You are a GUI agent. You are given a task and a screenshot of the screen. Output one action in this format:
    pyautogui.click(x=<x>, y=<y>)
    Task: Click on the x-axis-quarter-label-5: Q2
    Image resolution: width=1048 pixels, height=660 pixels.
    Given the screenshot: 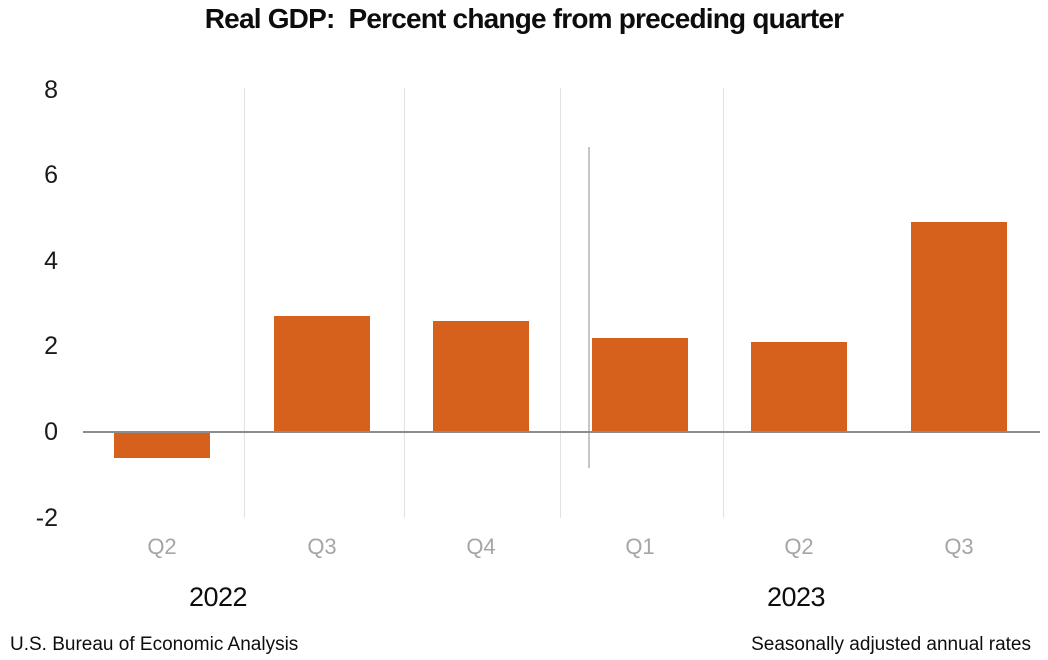 What is the action you would take?
    pyautogui.click(x=799, y=546)
    